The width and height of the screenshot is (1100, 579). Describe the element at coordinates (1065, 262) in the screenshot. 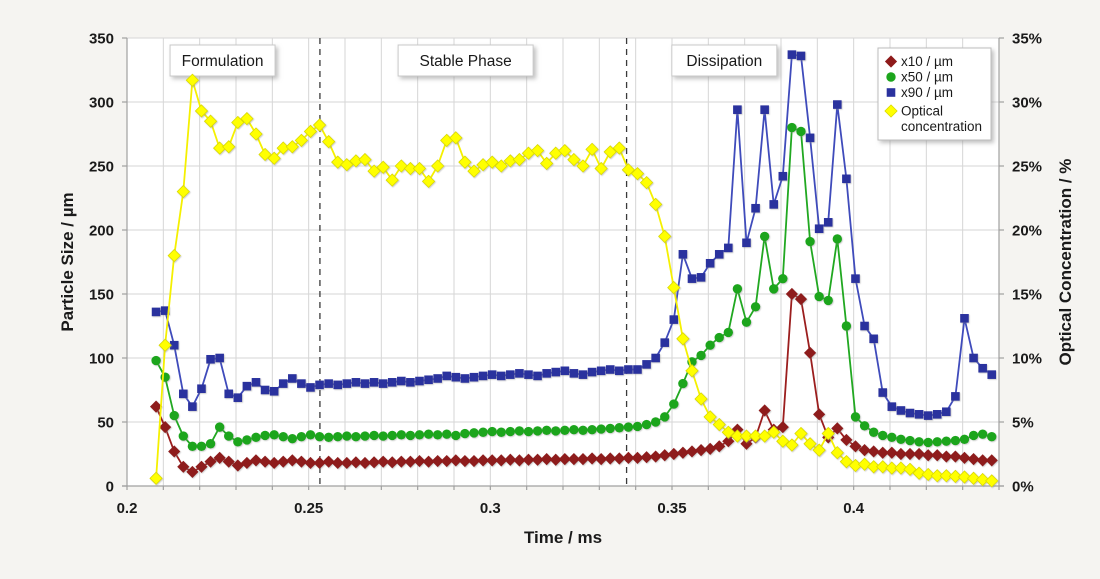

I see `y-right-axis-title: Optical Concentration / %` at that location.